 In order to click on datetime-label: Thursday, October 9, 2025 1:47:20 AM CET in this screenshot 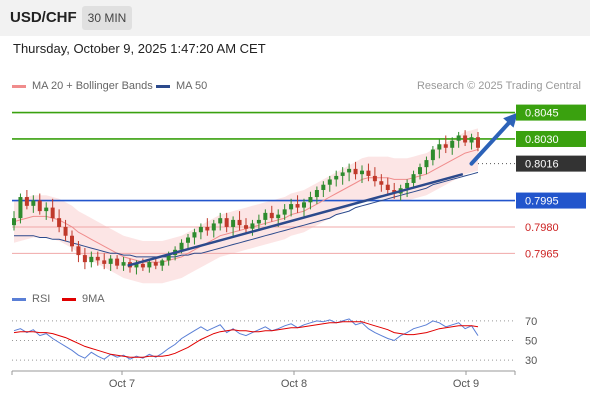, I will do `click(139, 48)`.